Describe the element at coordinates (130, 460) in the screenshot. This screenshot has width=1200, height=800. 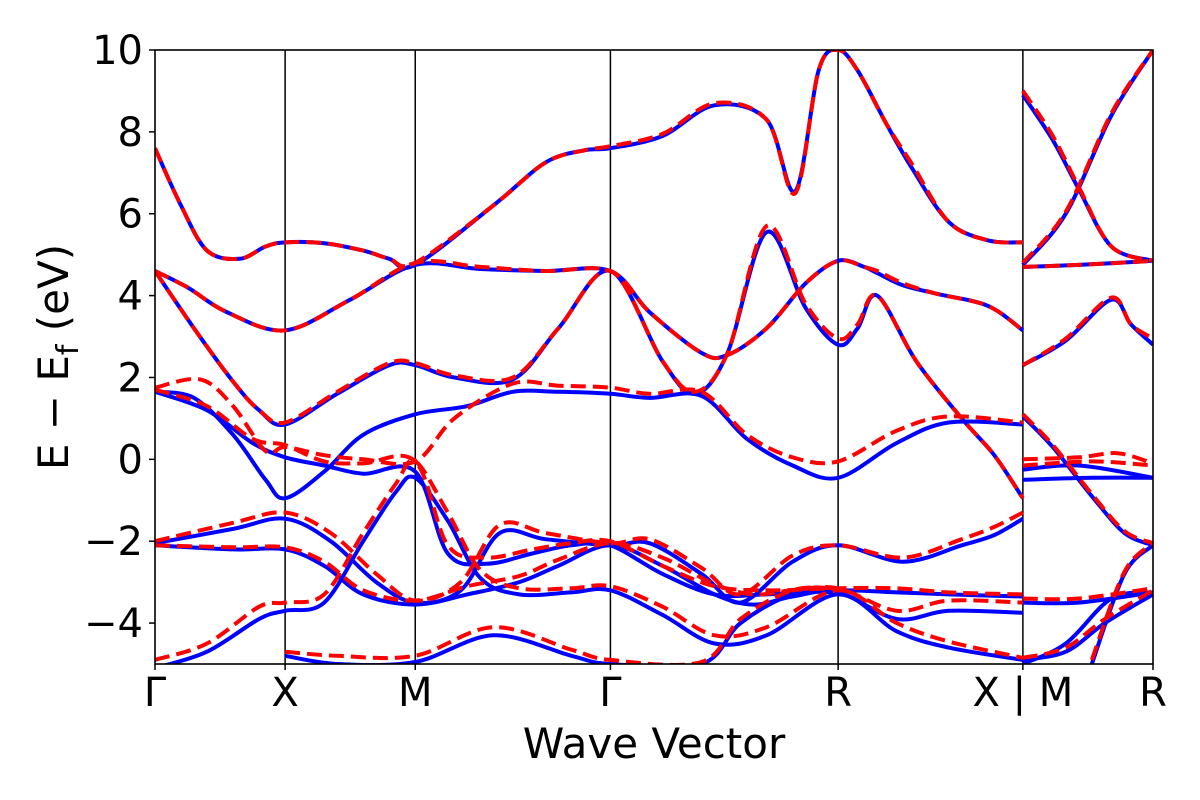
I see `y-tick-label: 0` at that location.